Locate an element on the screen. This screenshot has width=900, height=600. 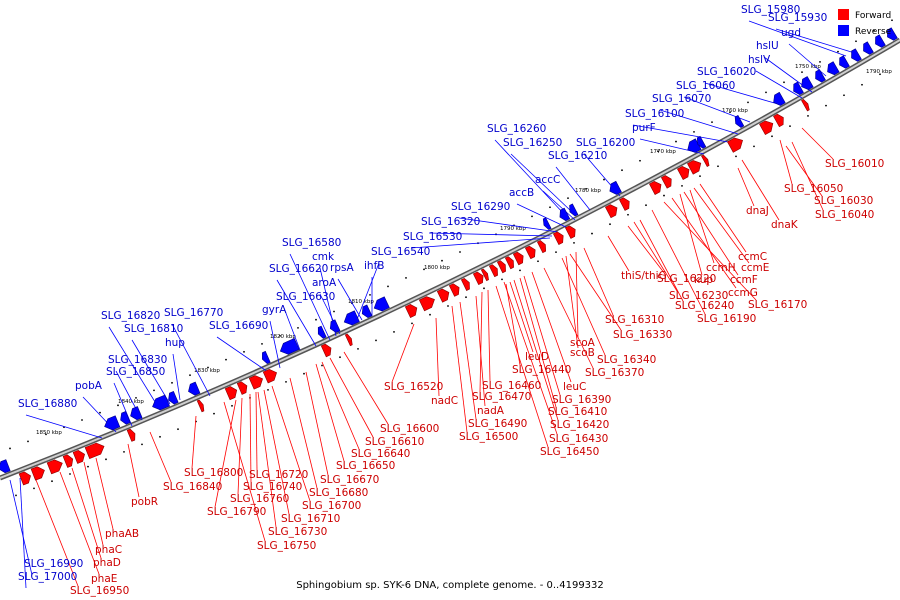
gene-label-slg-16740: SLG_16740 is located at coordinates (272, 487).